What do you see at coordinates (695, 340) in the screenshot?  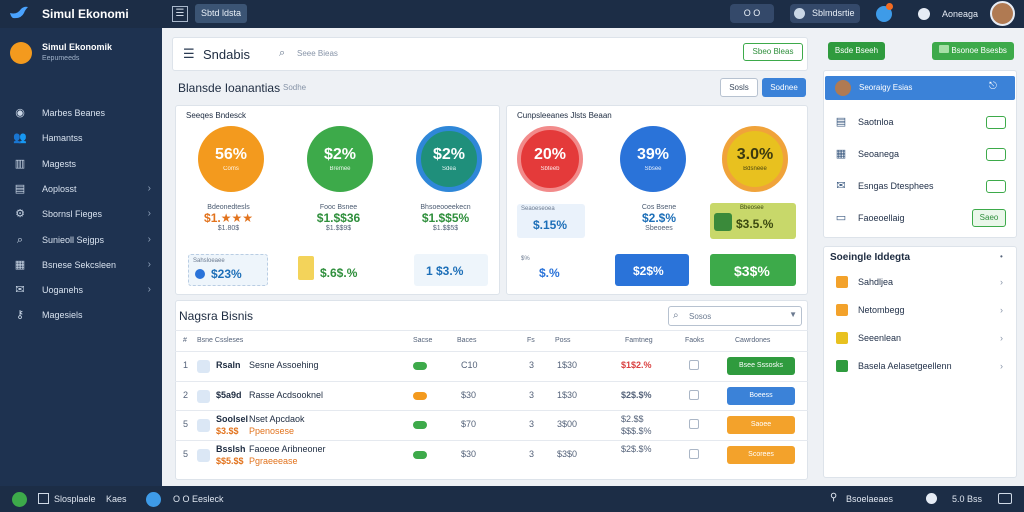 I see `table-header-cell: Faoks` at bounding box center [695, 340].